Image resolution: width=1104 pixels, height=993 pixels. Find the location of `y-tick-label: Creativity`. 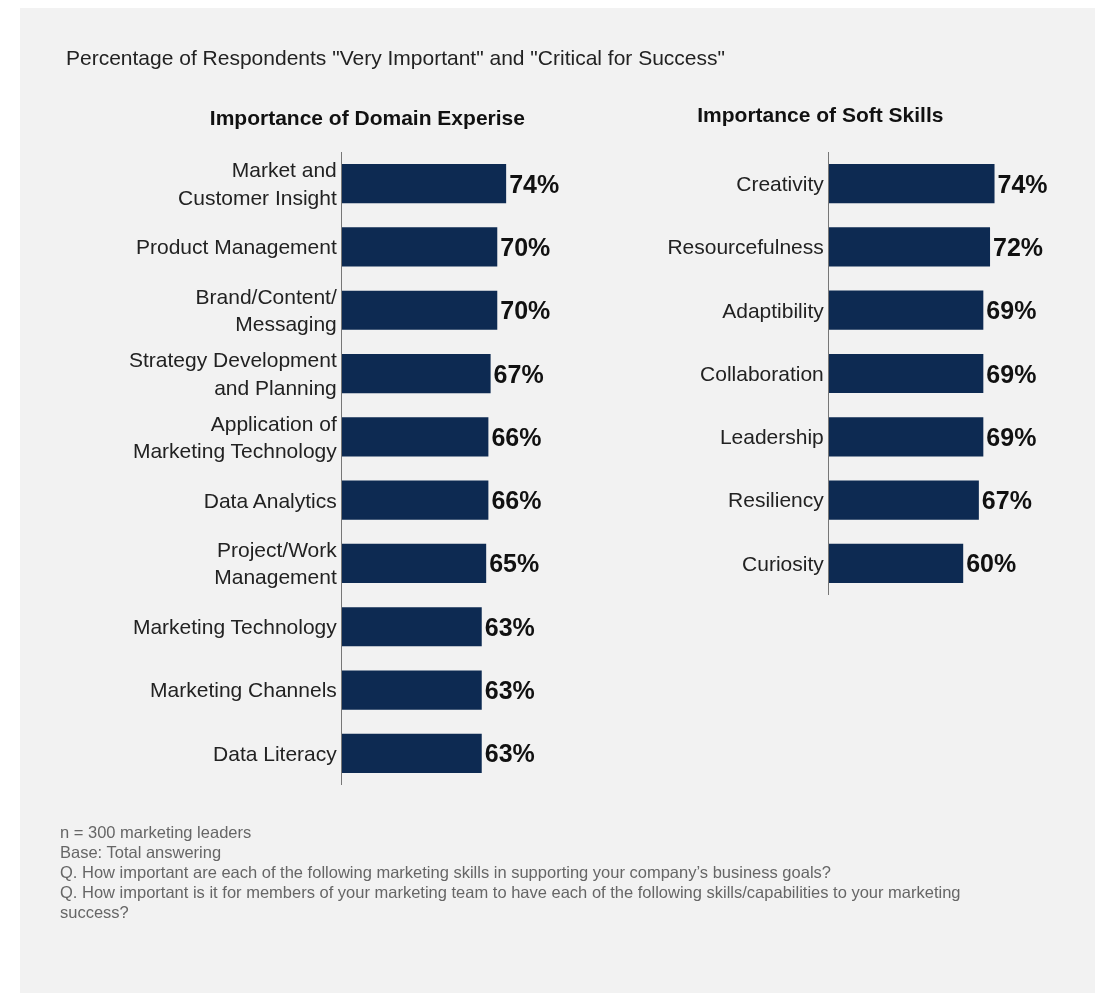

y-tick-label: Creativity is located at coordinates (780, 183).